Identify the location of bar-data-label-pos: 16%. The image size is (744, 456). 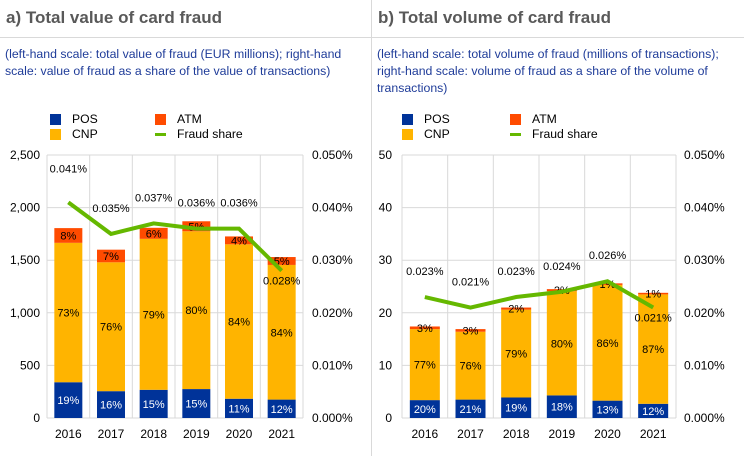
(111, 406).